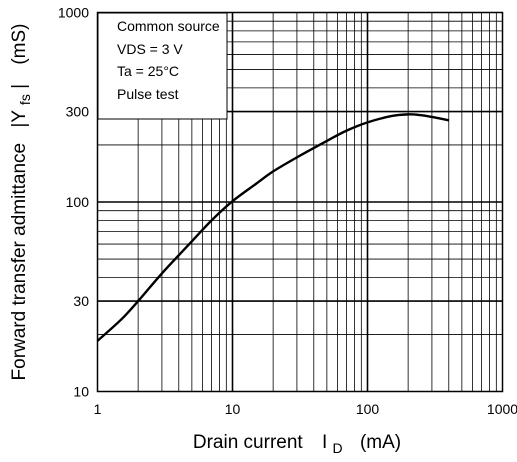  Describe the element at coordinates (150, 49) in the screenshot. I see `condition-1: VDS = 3 V` at that location.